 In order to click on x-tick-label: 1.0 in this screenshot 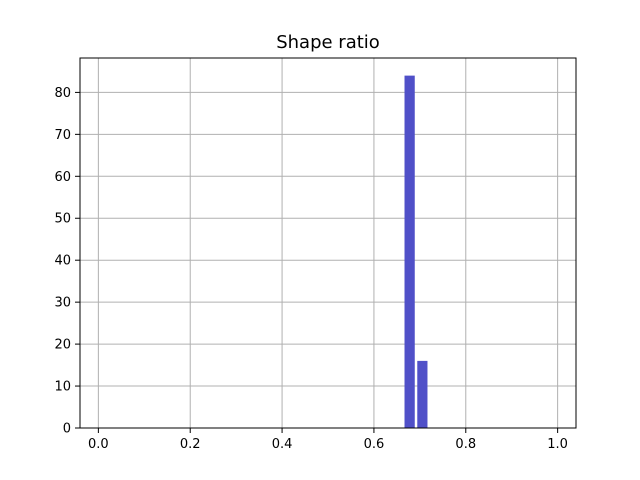, I will do `click(557, 444)`.